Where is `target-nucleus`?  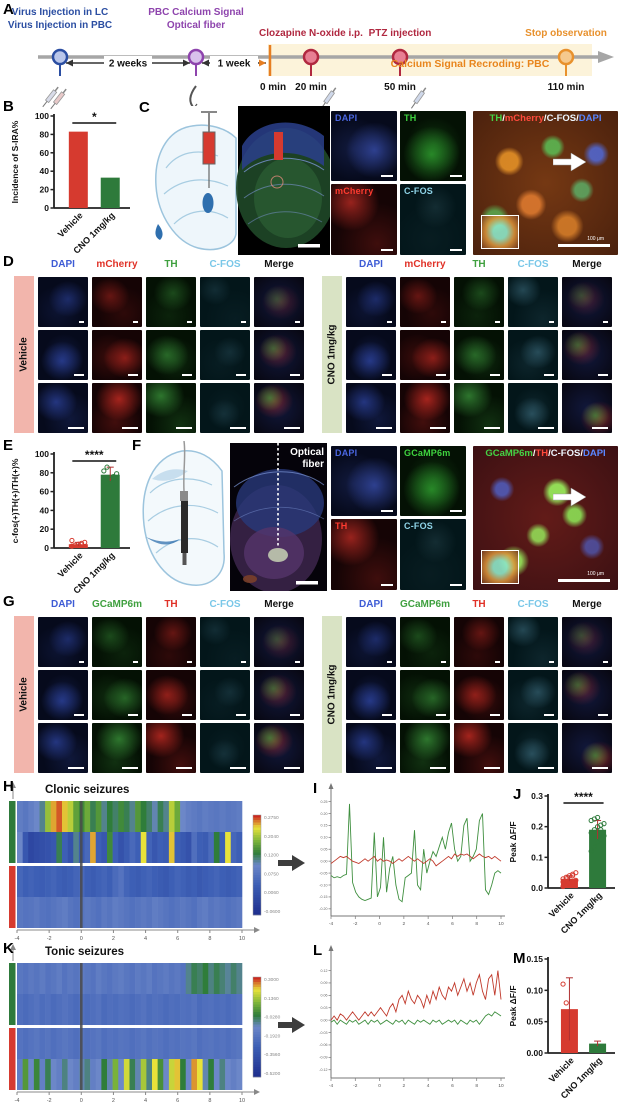
target-nucleus is located at coordinates (208, 203).